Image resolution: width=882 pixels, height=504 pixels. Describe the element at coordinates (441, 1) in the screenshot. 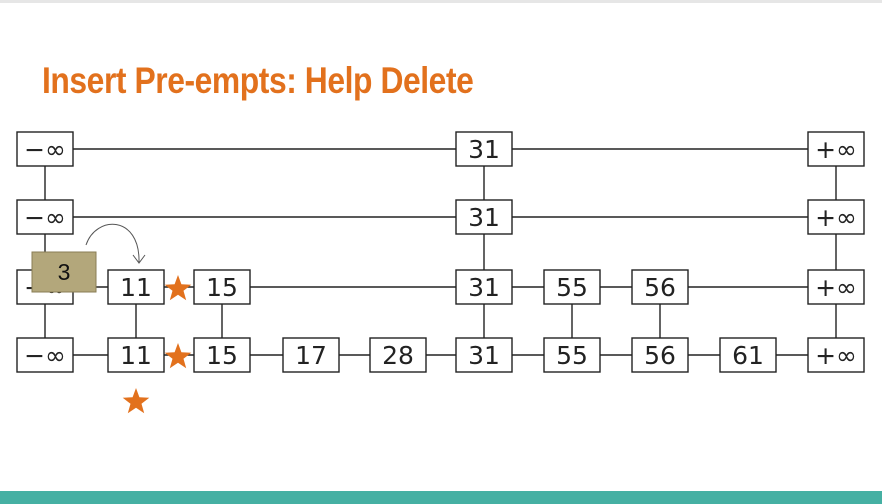

I see `top-rule` at that location.